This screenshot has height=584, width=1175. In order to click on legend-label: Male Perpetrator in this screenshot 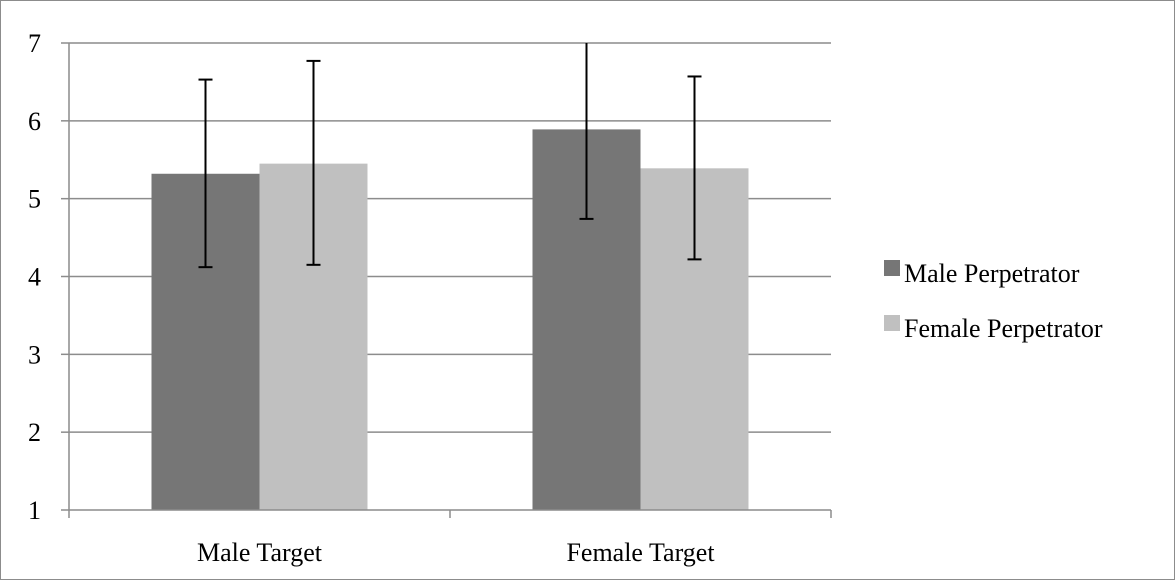, I will do `click(992, 273)`.